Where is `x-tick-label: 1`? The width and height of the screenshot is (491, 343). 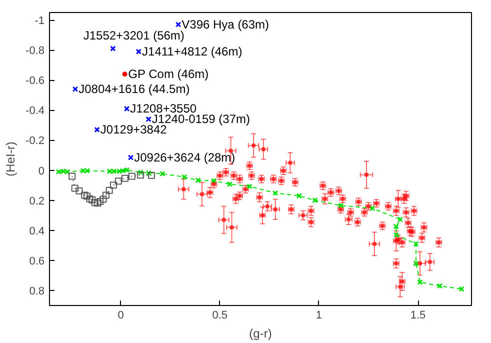
x-tick-label: 1 is located at coordinates (319, 316).